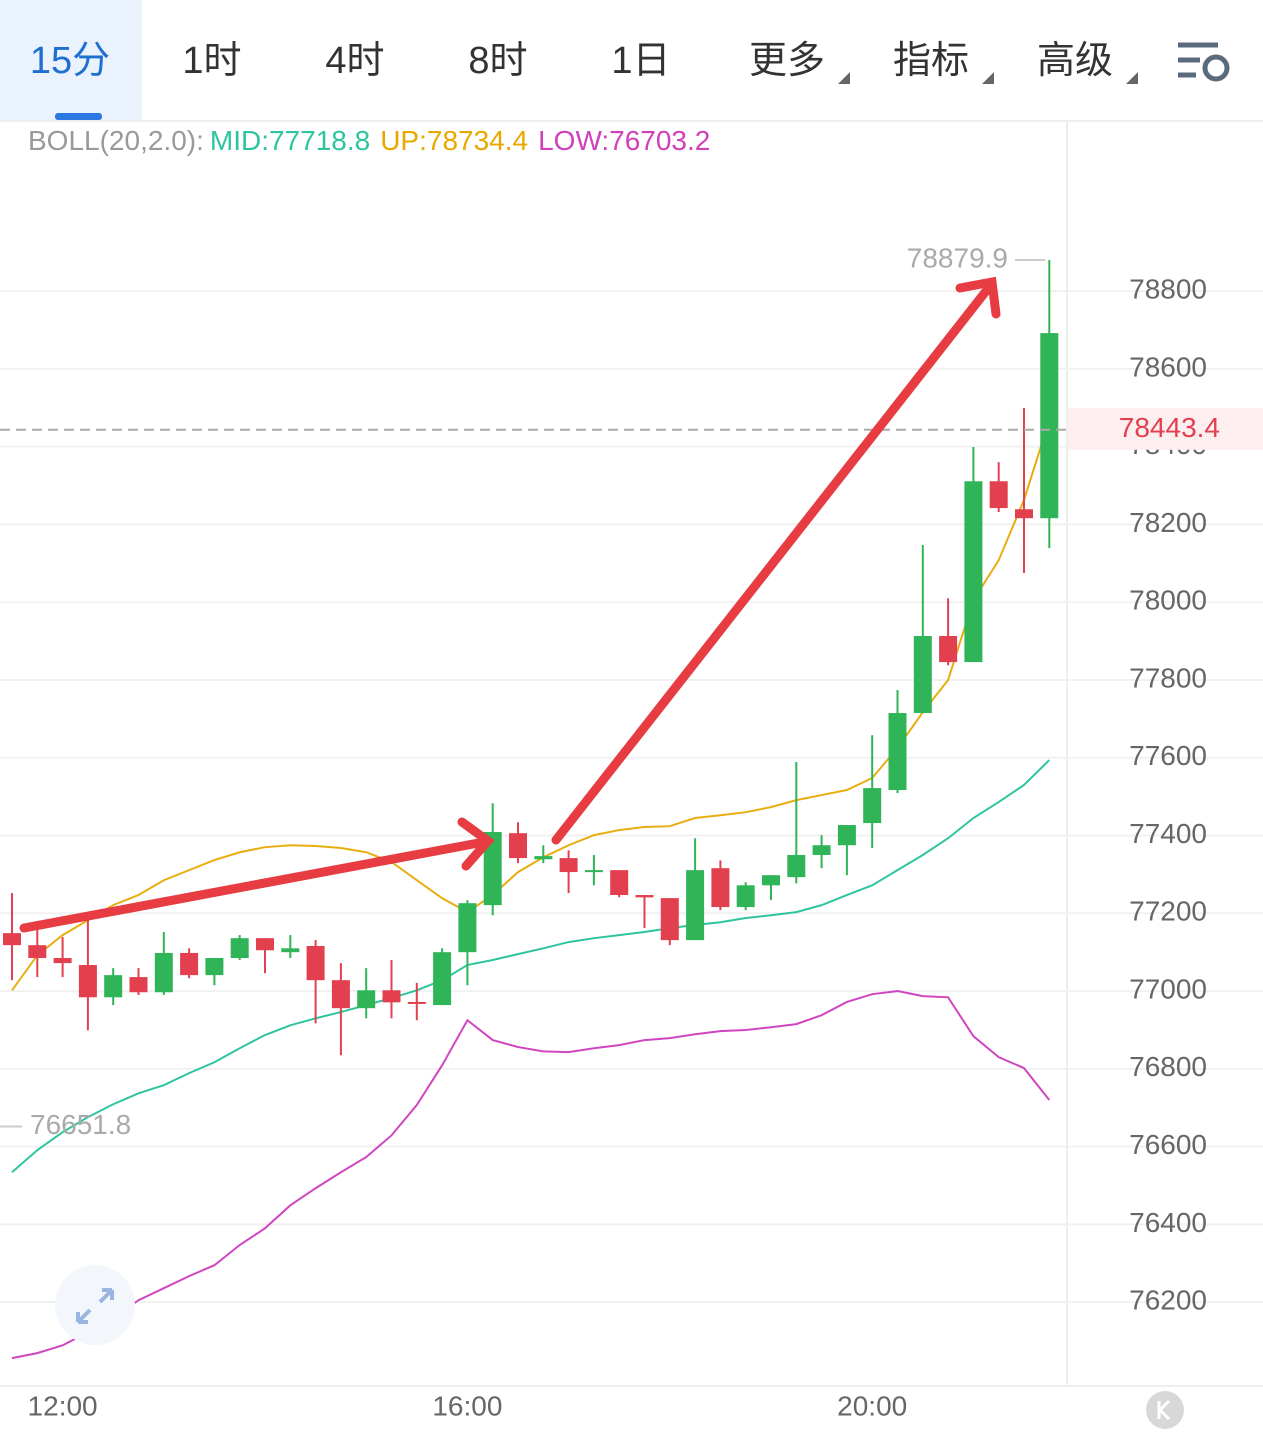 The height and width of the screenshot is (1438, 1263). I want to click on tab-bar: 15分 1时 4时 8时 1日 更多 指标 高级, so click(571, 61).